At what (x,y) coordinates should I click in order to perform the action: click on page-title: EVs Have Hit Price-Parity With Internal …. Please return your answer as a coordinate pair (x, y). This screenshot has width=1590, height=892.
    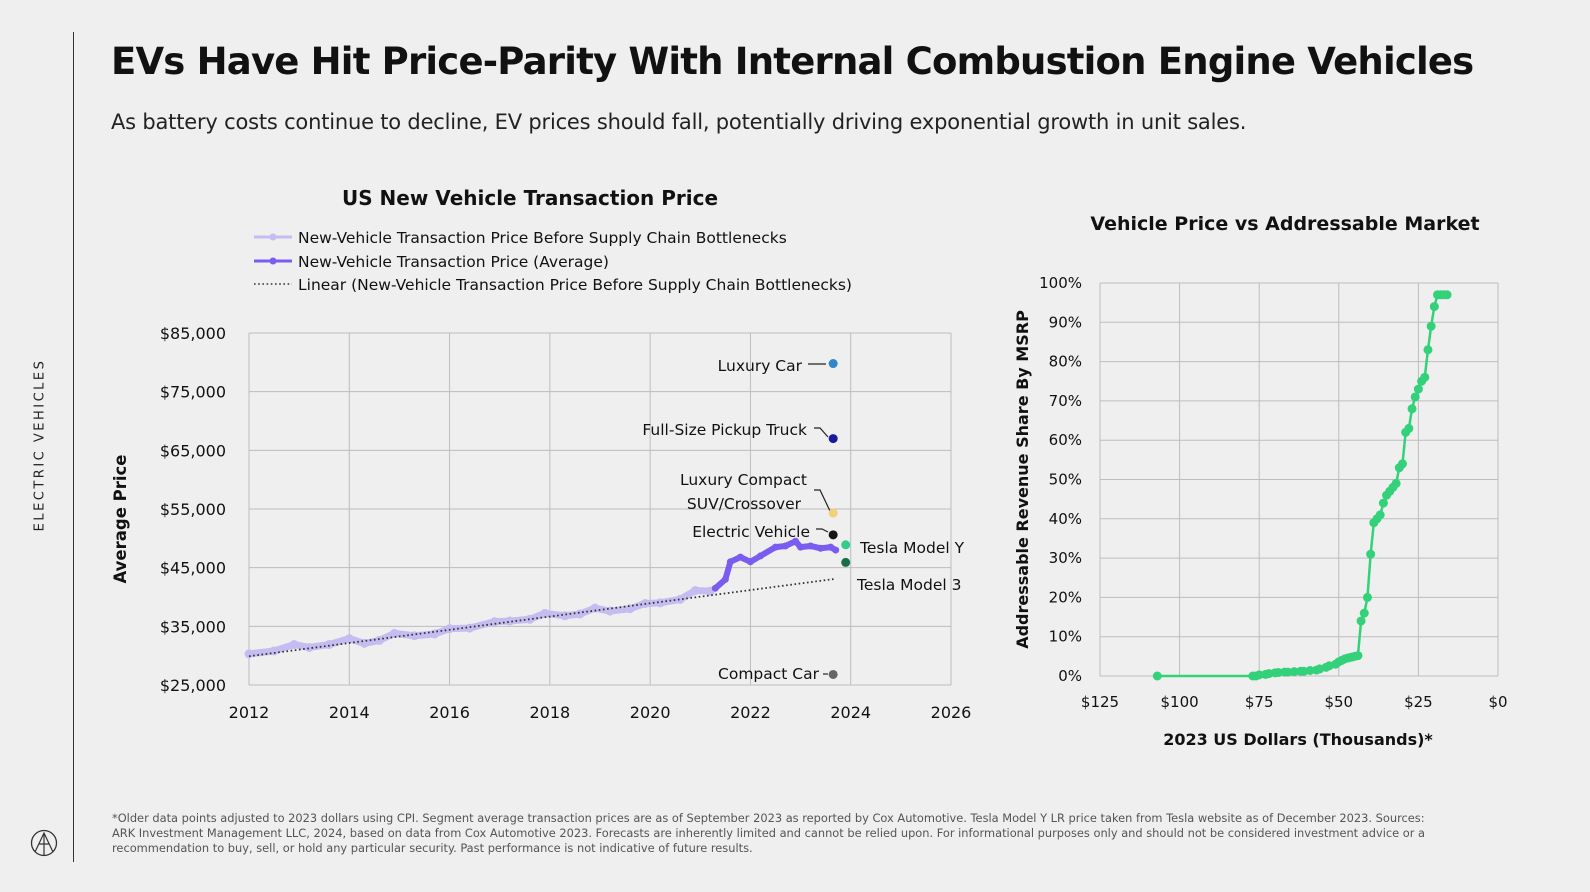
    Looking at the image, I should click on (792, 61).